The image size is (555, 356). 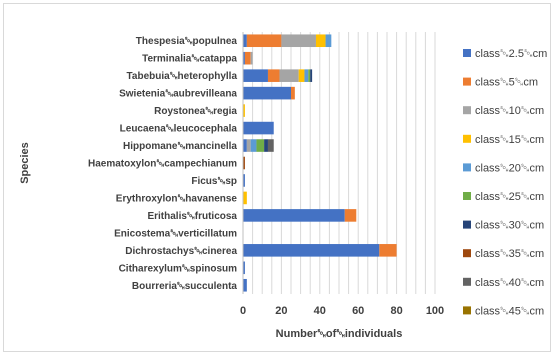 What do you see at coordinates (214, 181) in the screenshot?
I see `species-label: Ficus␁sp` at bounding box center [214, 181].